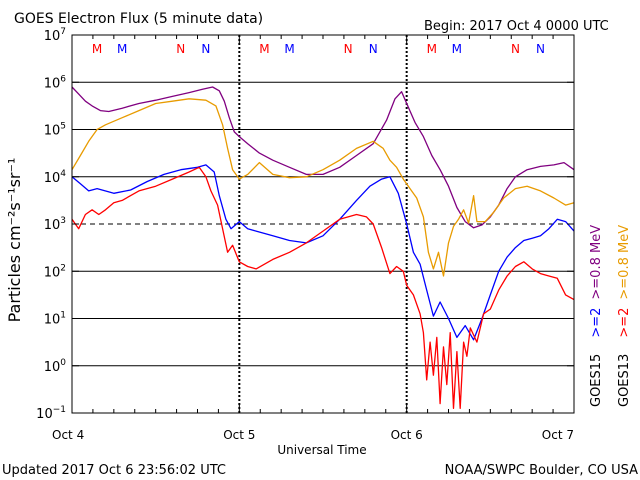 The image size is (640, 480). What do you see at coordinates (138, 19) in the screenshot?
I see `chart-title: GOES Electron Flux (5 minute data)` at bounding box center [138, 19].